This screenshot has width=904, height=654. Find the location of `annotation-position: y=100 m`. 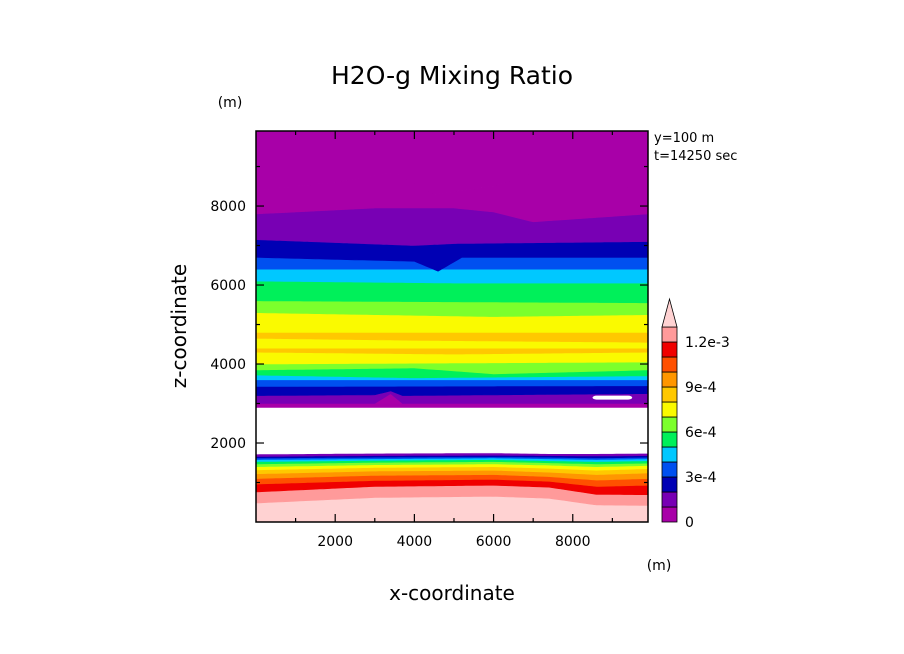

annotation-position: y=100 m is located at coordinates (684, 138).